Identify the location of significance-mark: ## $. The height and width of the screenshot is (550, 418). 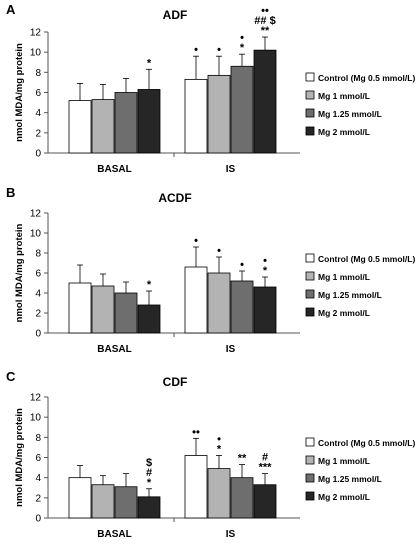
(264, 21).